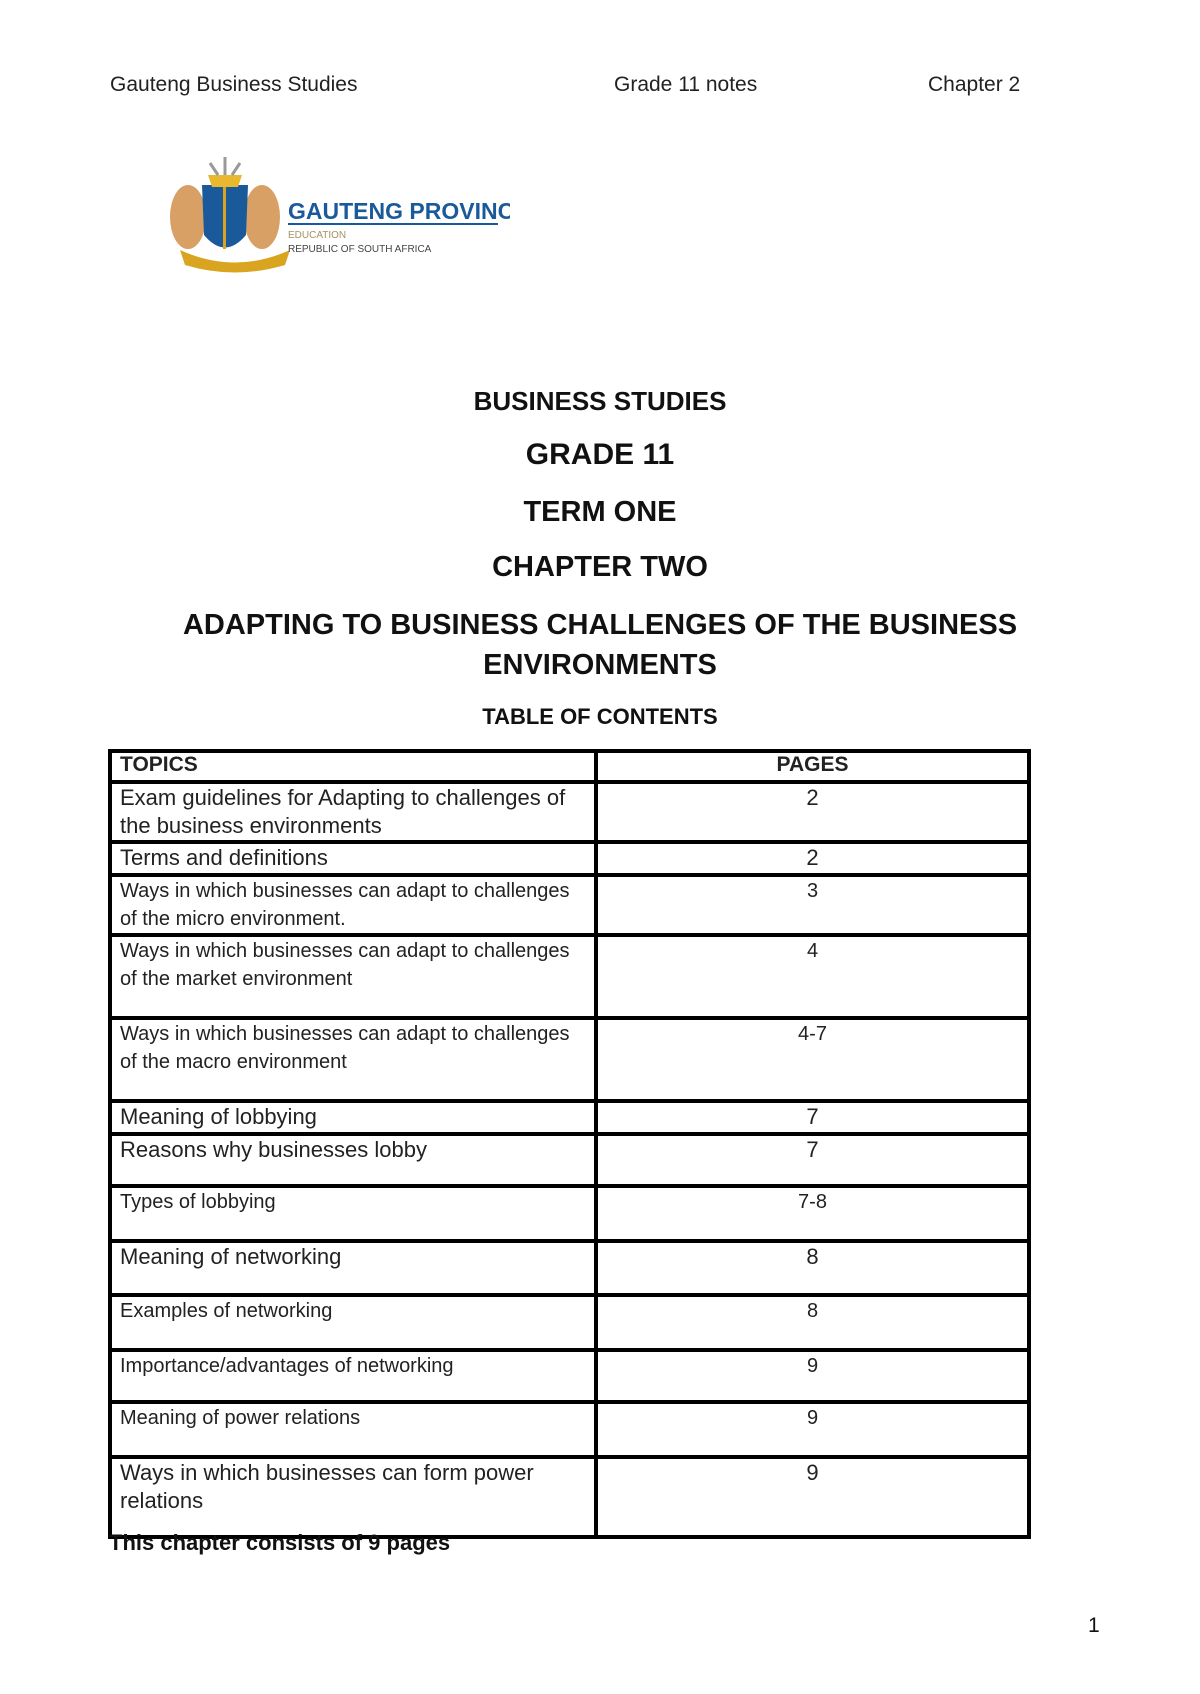  I want to click on header-left: Gauteng Business Studies, so click(234, 84).